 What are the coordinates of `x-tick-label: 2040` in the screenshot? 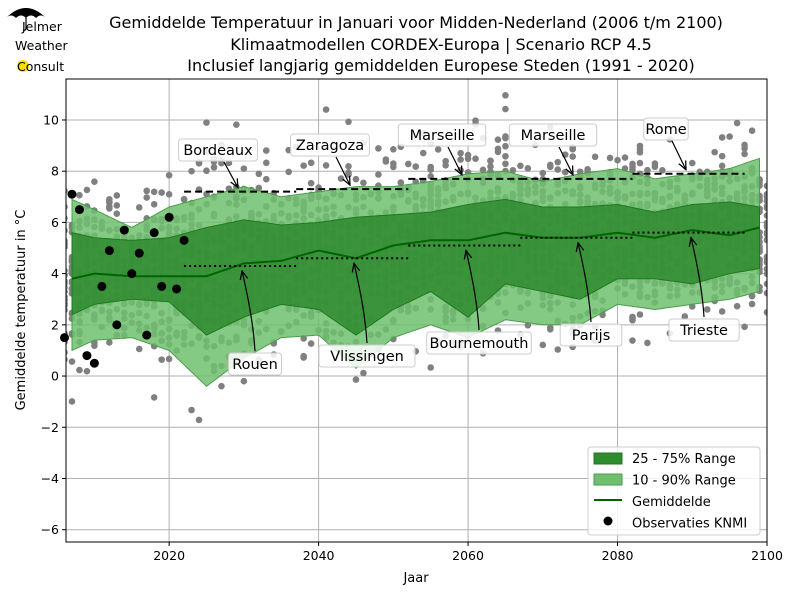 It's located at (319, 555).